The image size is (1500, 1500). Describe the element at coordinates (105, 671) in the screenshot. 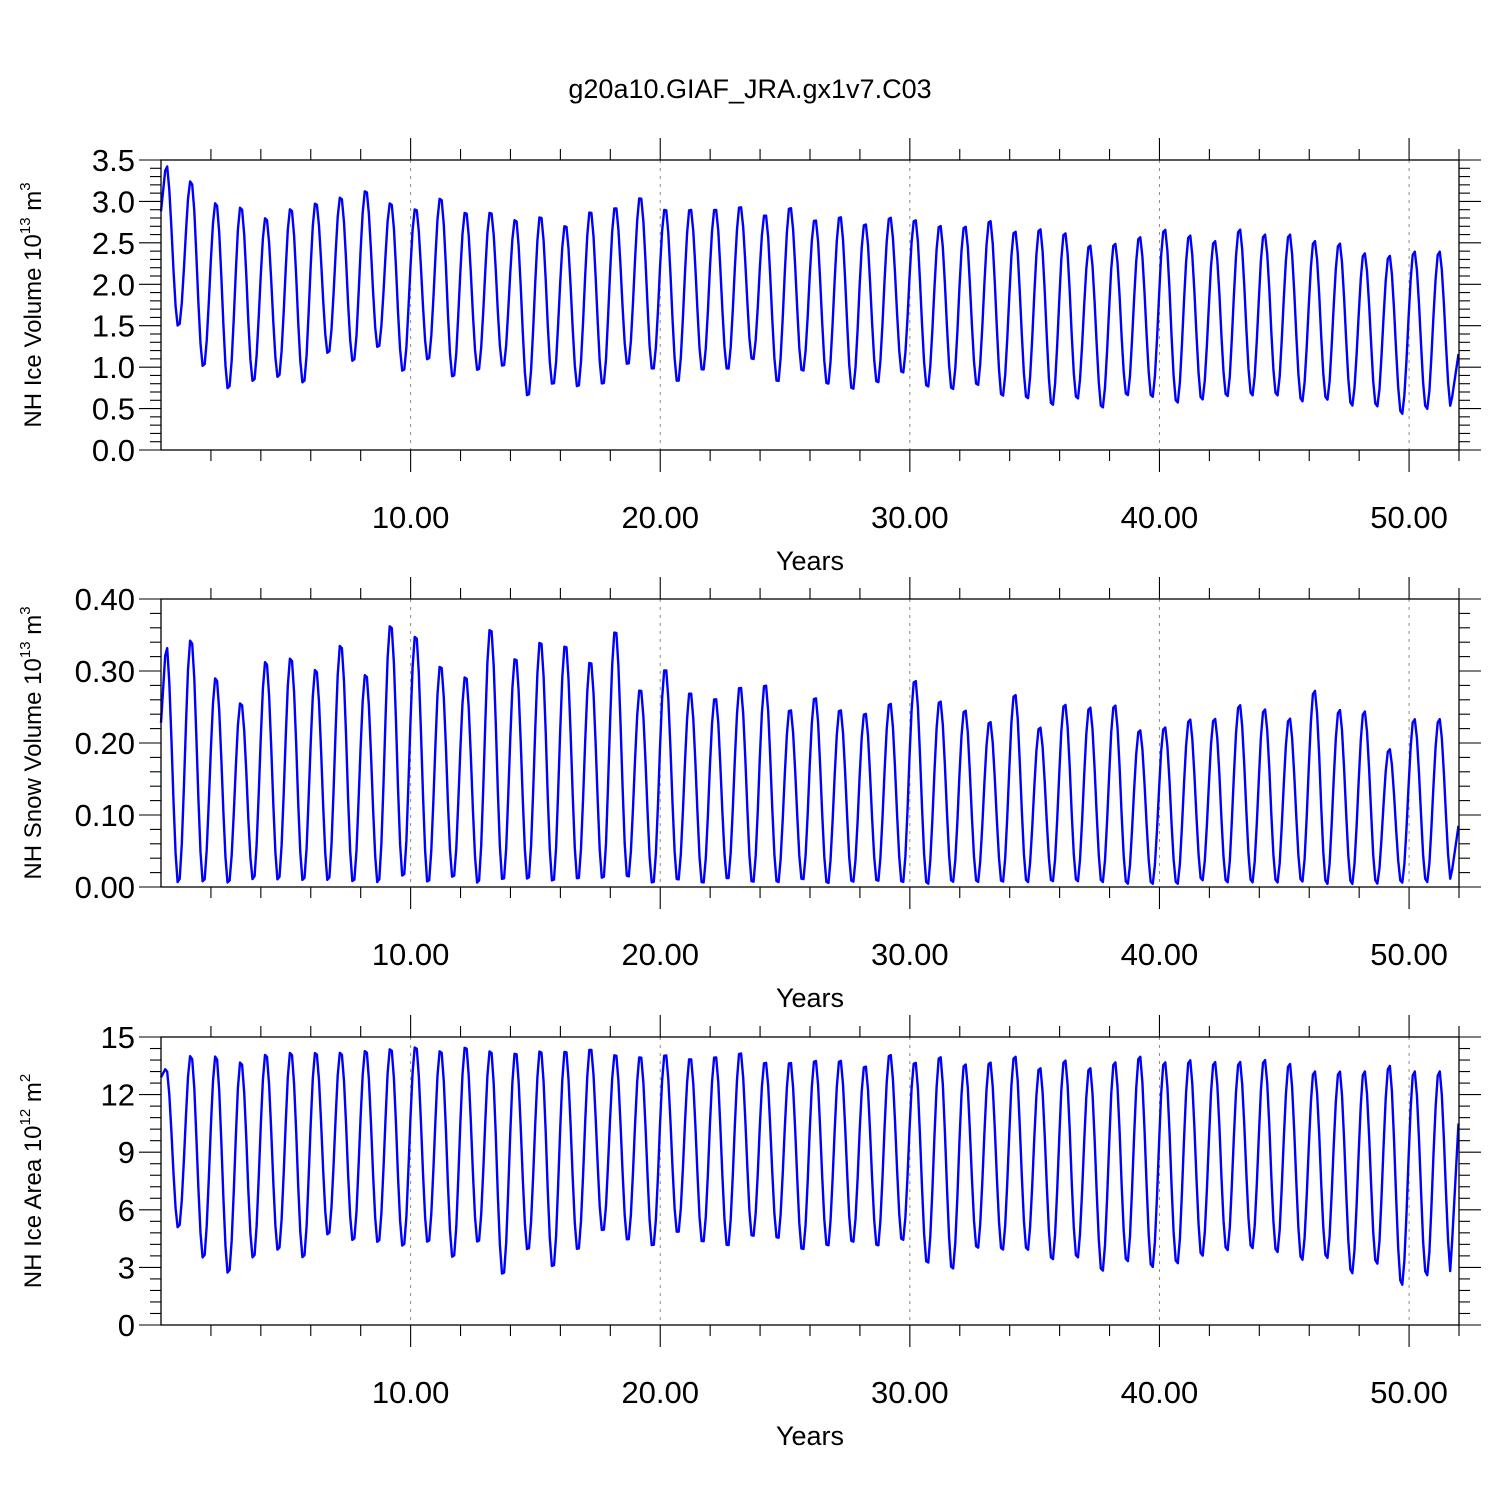

I see `y-tick-label: 0.30` at that location.